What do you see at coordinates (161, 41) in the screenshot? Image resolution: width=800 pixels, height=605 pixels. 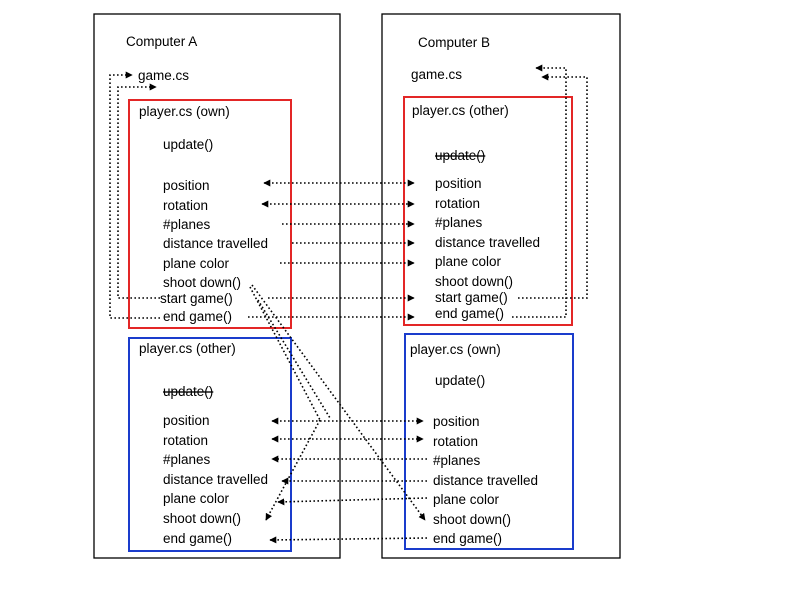 I see `computer-a-title: Computer A` at bounding box center [161, 41].